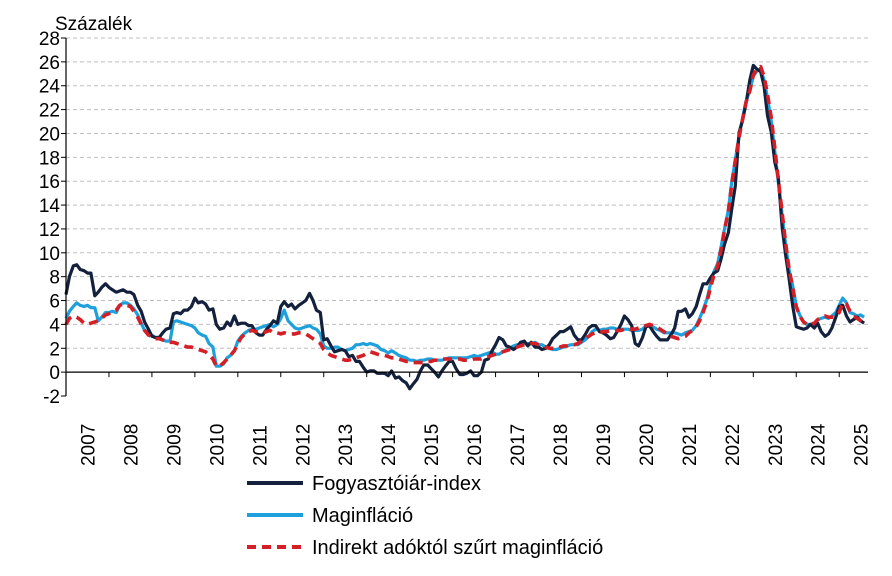 Image resolution: width=892 pixels, height=576 pixels. Describe the element at coordinates (647, 445) in the screenshot. I see `x-tick-label: 2020` at that location.